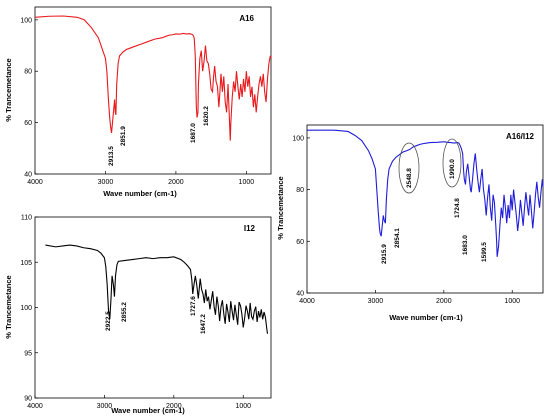 Image resolution: width=550 pixels, height=417 pixels. I want to click on peak-label: 2855.2, so click(124, 312).